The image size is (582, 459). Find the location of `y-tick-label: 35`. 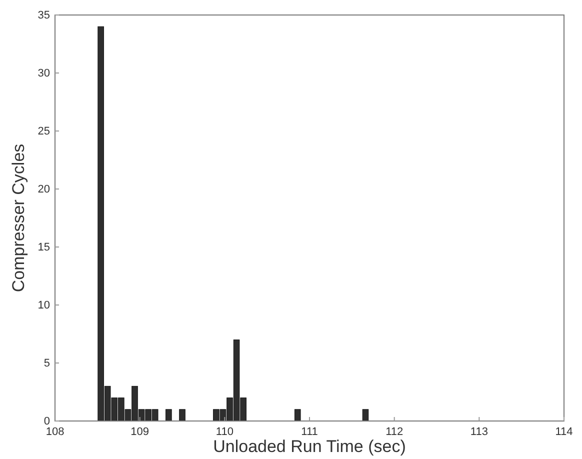

y-tick-label: 35 is located at coordinates (44, 16).